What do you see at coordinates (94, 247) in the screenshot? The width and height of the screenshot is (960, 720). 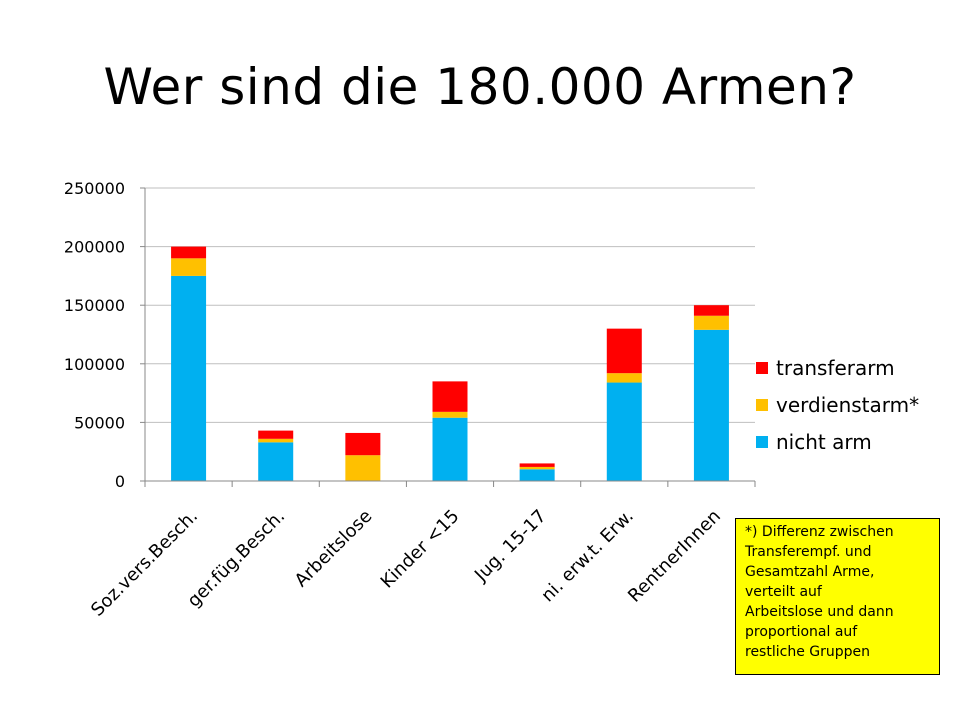 I see `y-tick-label: 200000` at bounding box center [94, 247].